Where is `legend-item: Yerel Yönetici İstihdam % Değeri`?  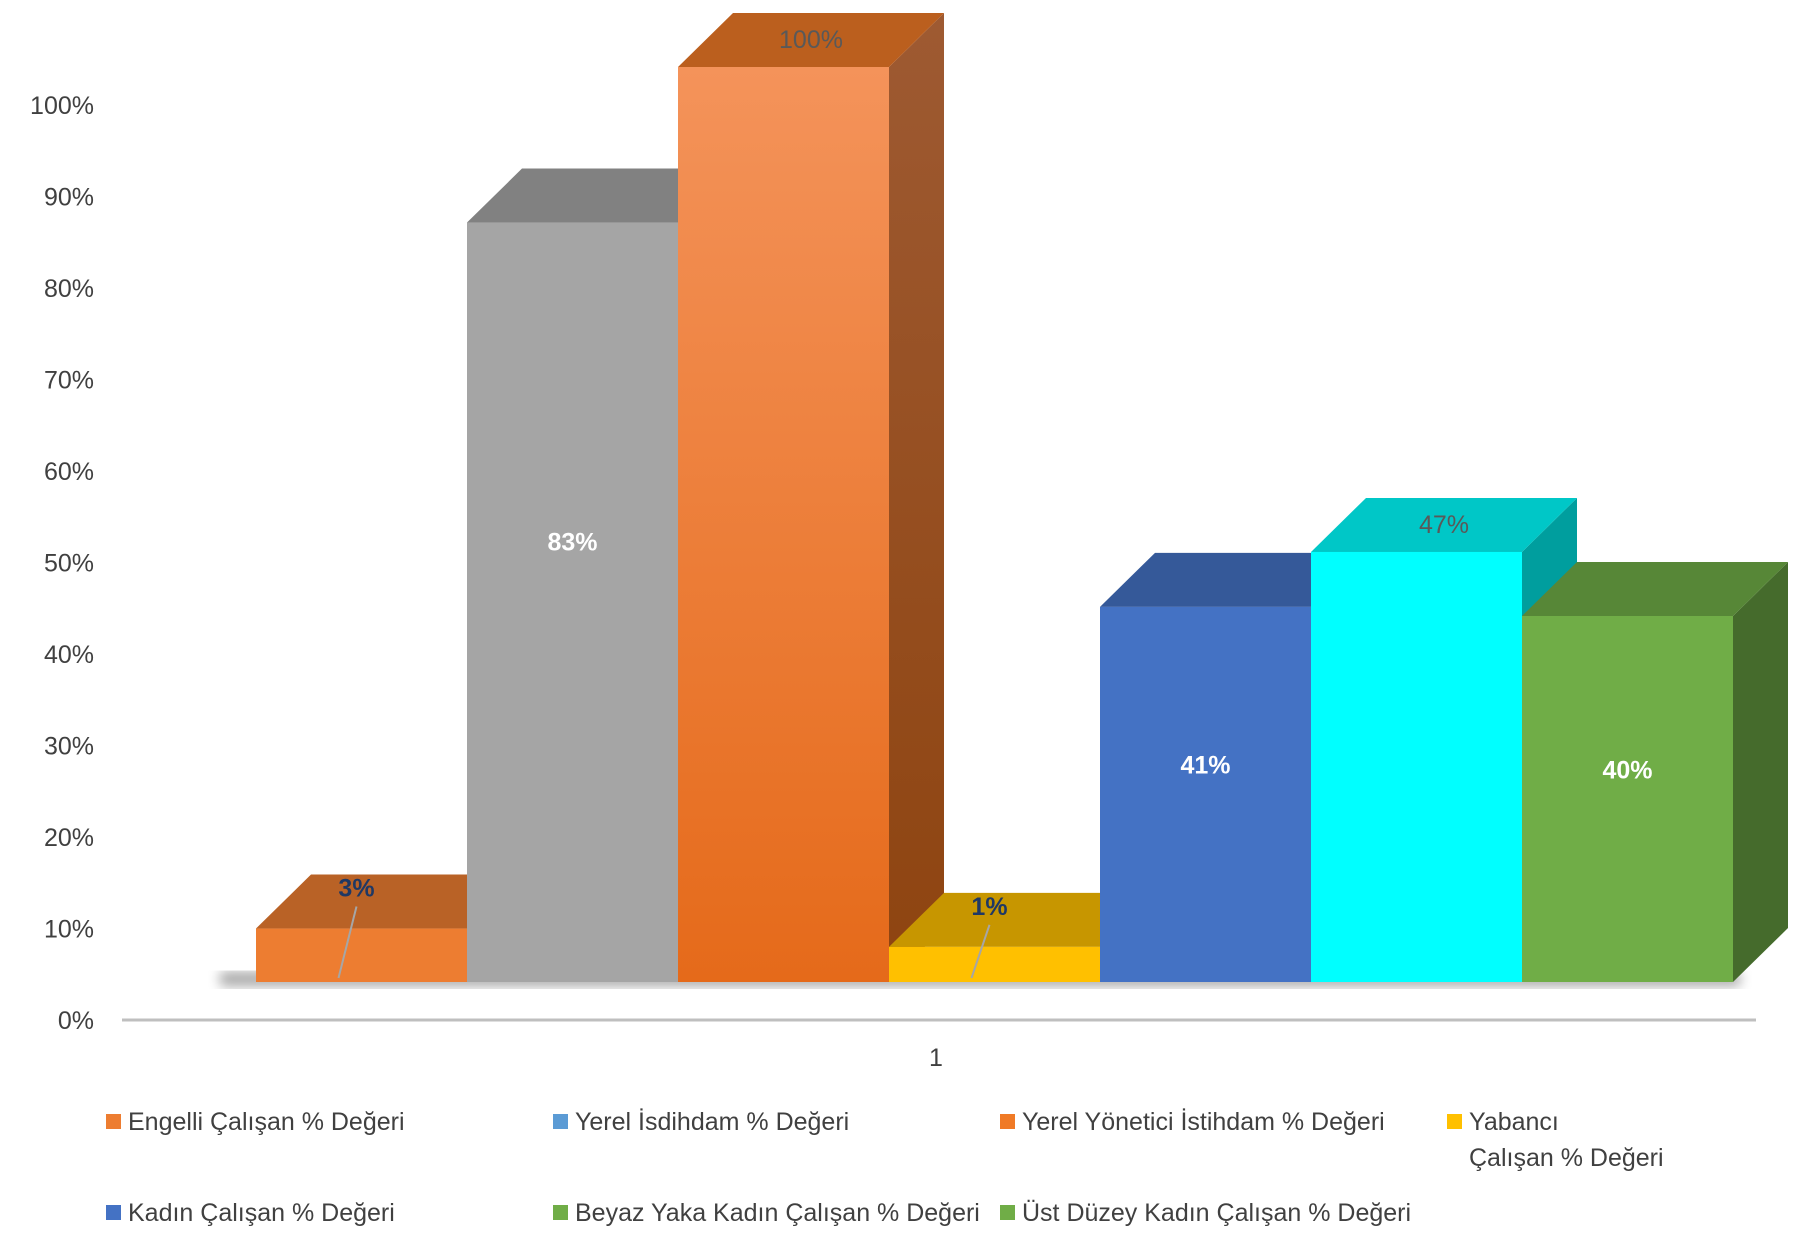
legend-item: Yerel Yönetici İstihdam % Değeri is located at coordinates (1192, 1121).